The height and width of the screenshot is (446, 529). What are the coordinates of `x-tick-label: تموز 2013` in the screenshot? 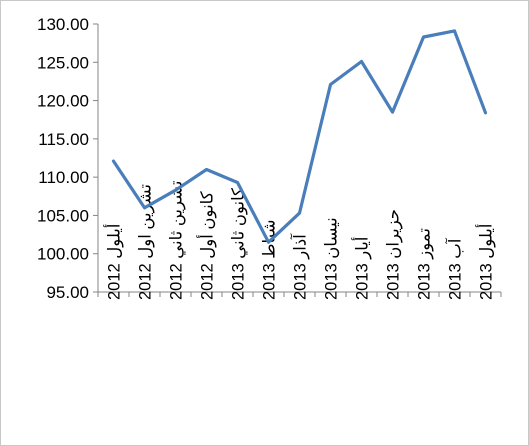 It's located at (425, 264).